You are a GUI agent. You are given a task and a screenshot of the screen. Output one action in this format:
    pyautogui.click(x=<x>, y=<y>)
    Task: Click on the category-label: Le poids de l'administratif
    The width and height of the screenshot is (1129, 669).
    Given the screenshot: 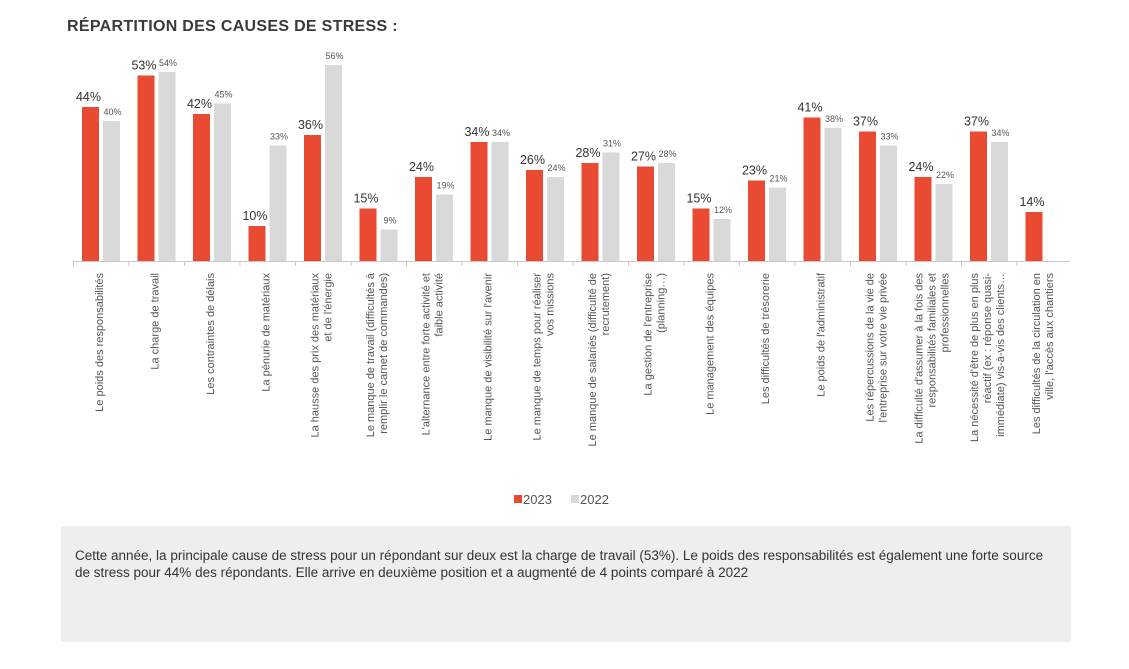 What is the action you would take?
    pyautogui.click(x=821, y=334)
    